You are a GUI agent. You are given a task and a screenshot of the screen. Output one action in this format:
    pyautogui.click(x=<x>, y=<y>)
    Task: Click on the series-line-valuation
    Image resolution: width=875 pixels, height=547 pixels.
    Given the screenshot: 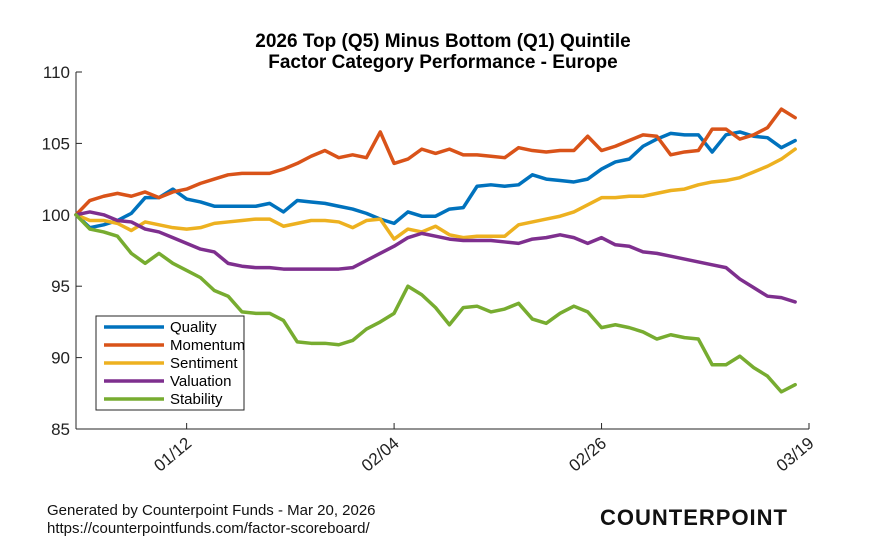 What is the action you would take?
    pyautogui.click(x=435, y=257)
    